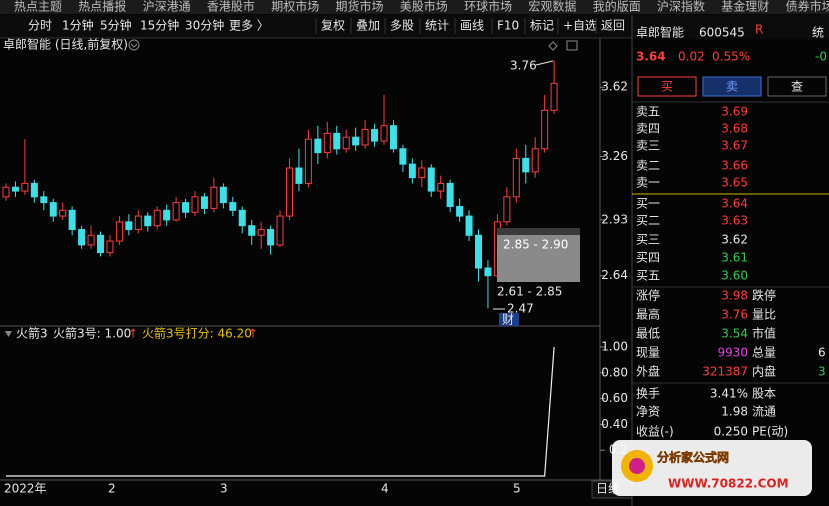 Image resolution: width=829 pixels, height=506 pixels. What do you see at coordinates (648, 258) in the screenshot?
I see `bid-label: 买四` at bounding box center [648, 258].